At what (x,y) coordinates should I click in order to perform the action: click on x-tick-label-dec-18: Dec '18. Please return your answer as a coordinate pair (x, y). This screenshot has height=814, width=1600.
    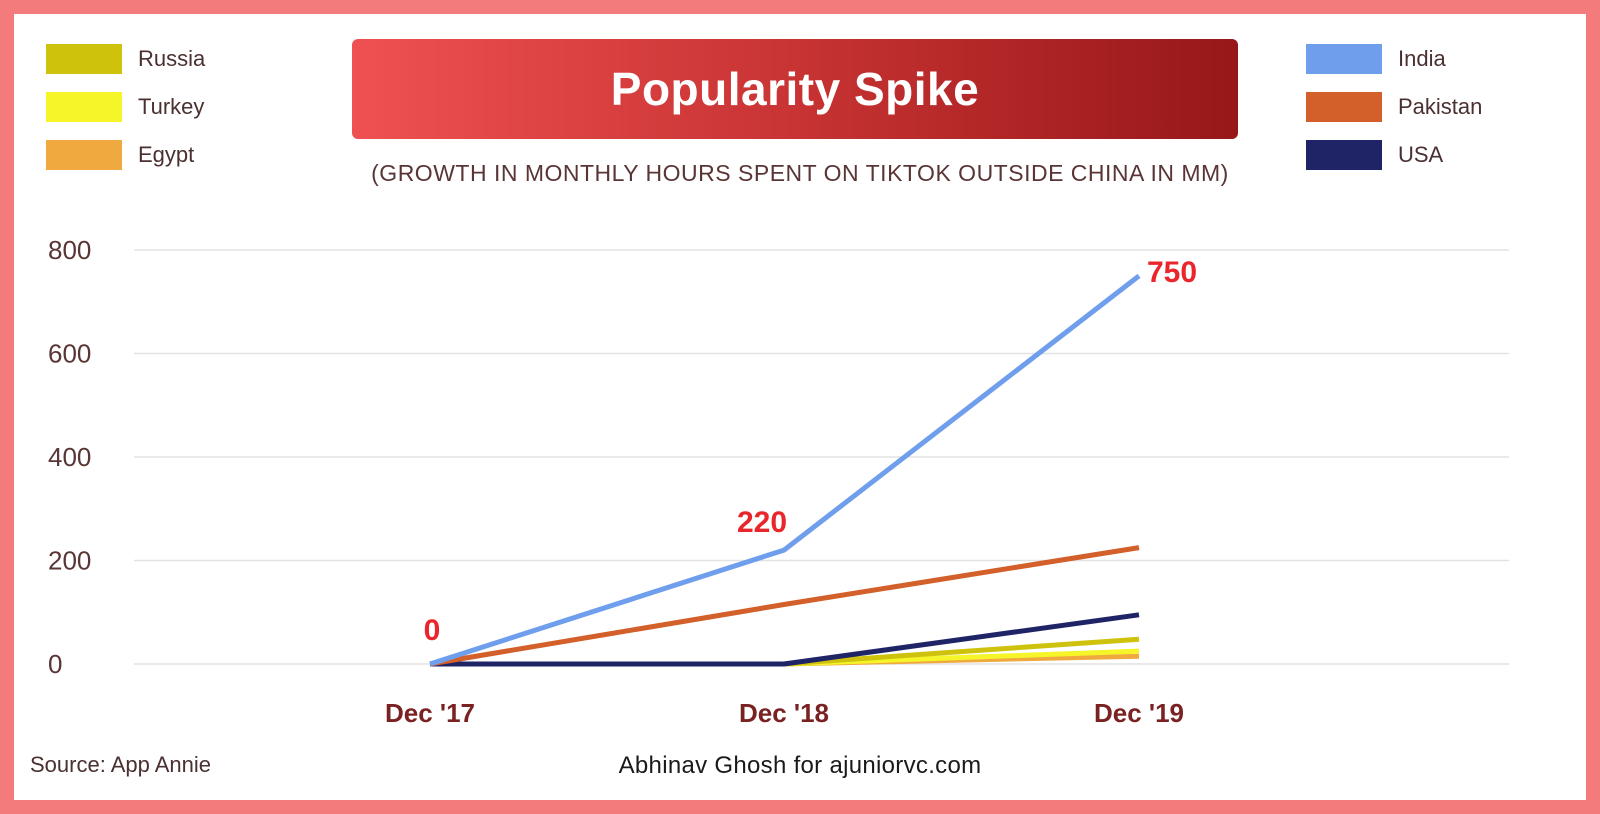
    Looking at the image, I should click on (784, 713).